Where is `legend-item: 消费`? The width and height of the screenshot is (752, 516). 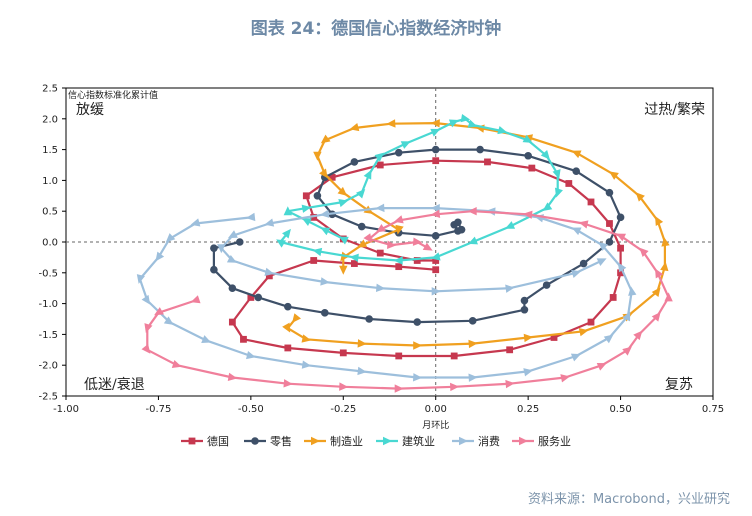
legend-item: 消费 is located at coordinates (476, 441).